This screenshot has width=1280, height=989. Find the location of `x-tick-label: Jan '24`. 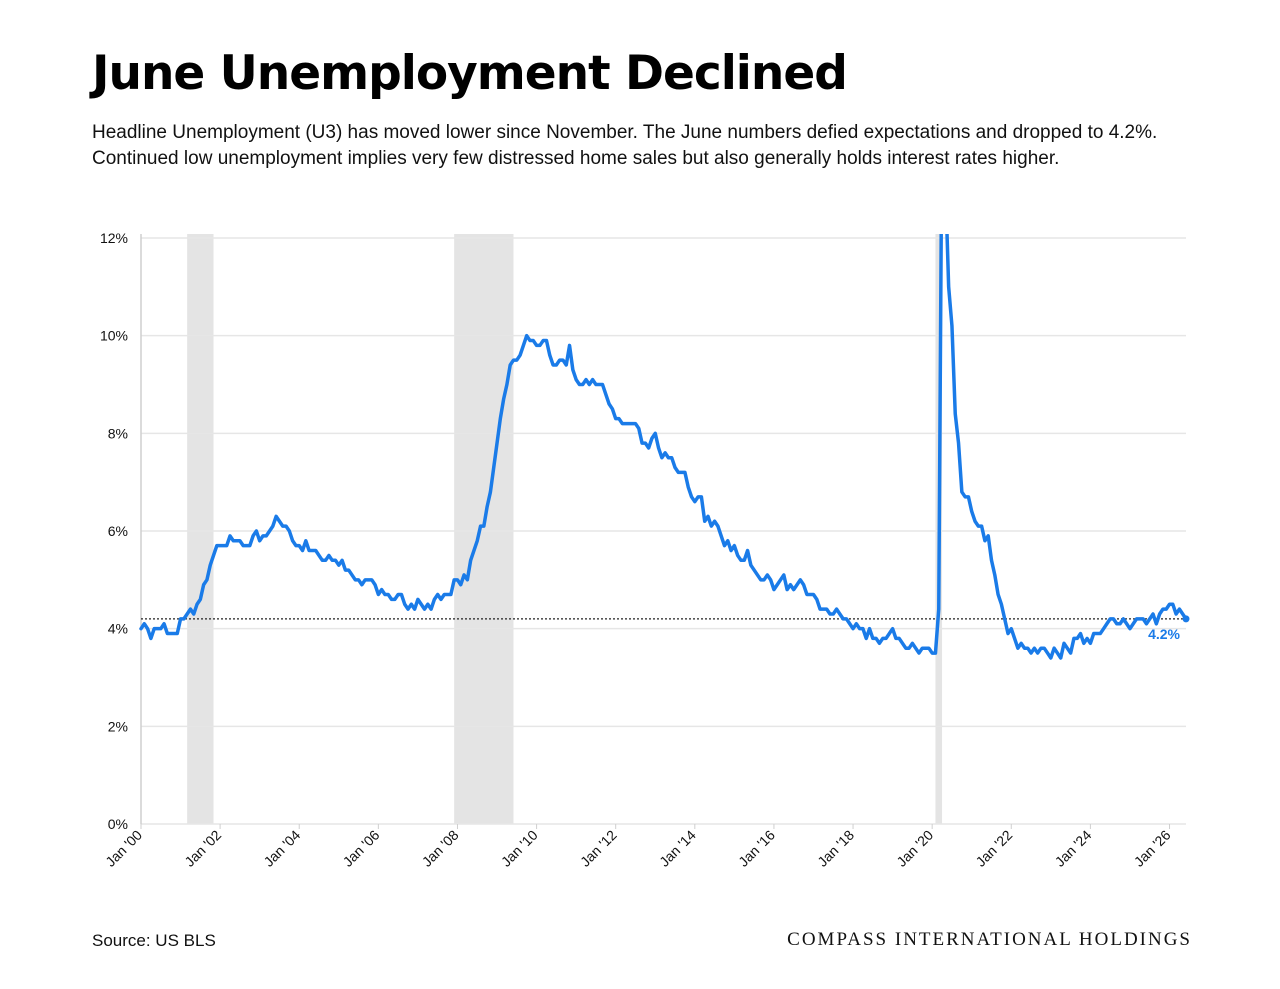

x-tick-label: Jan '24 is located at coordinates (1073, 848).